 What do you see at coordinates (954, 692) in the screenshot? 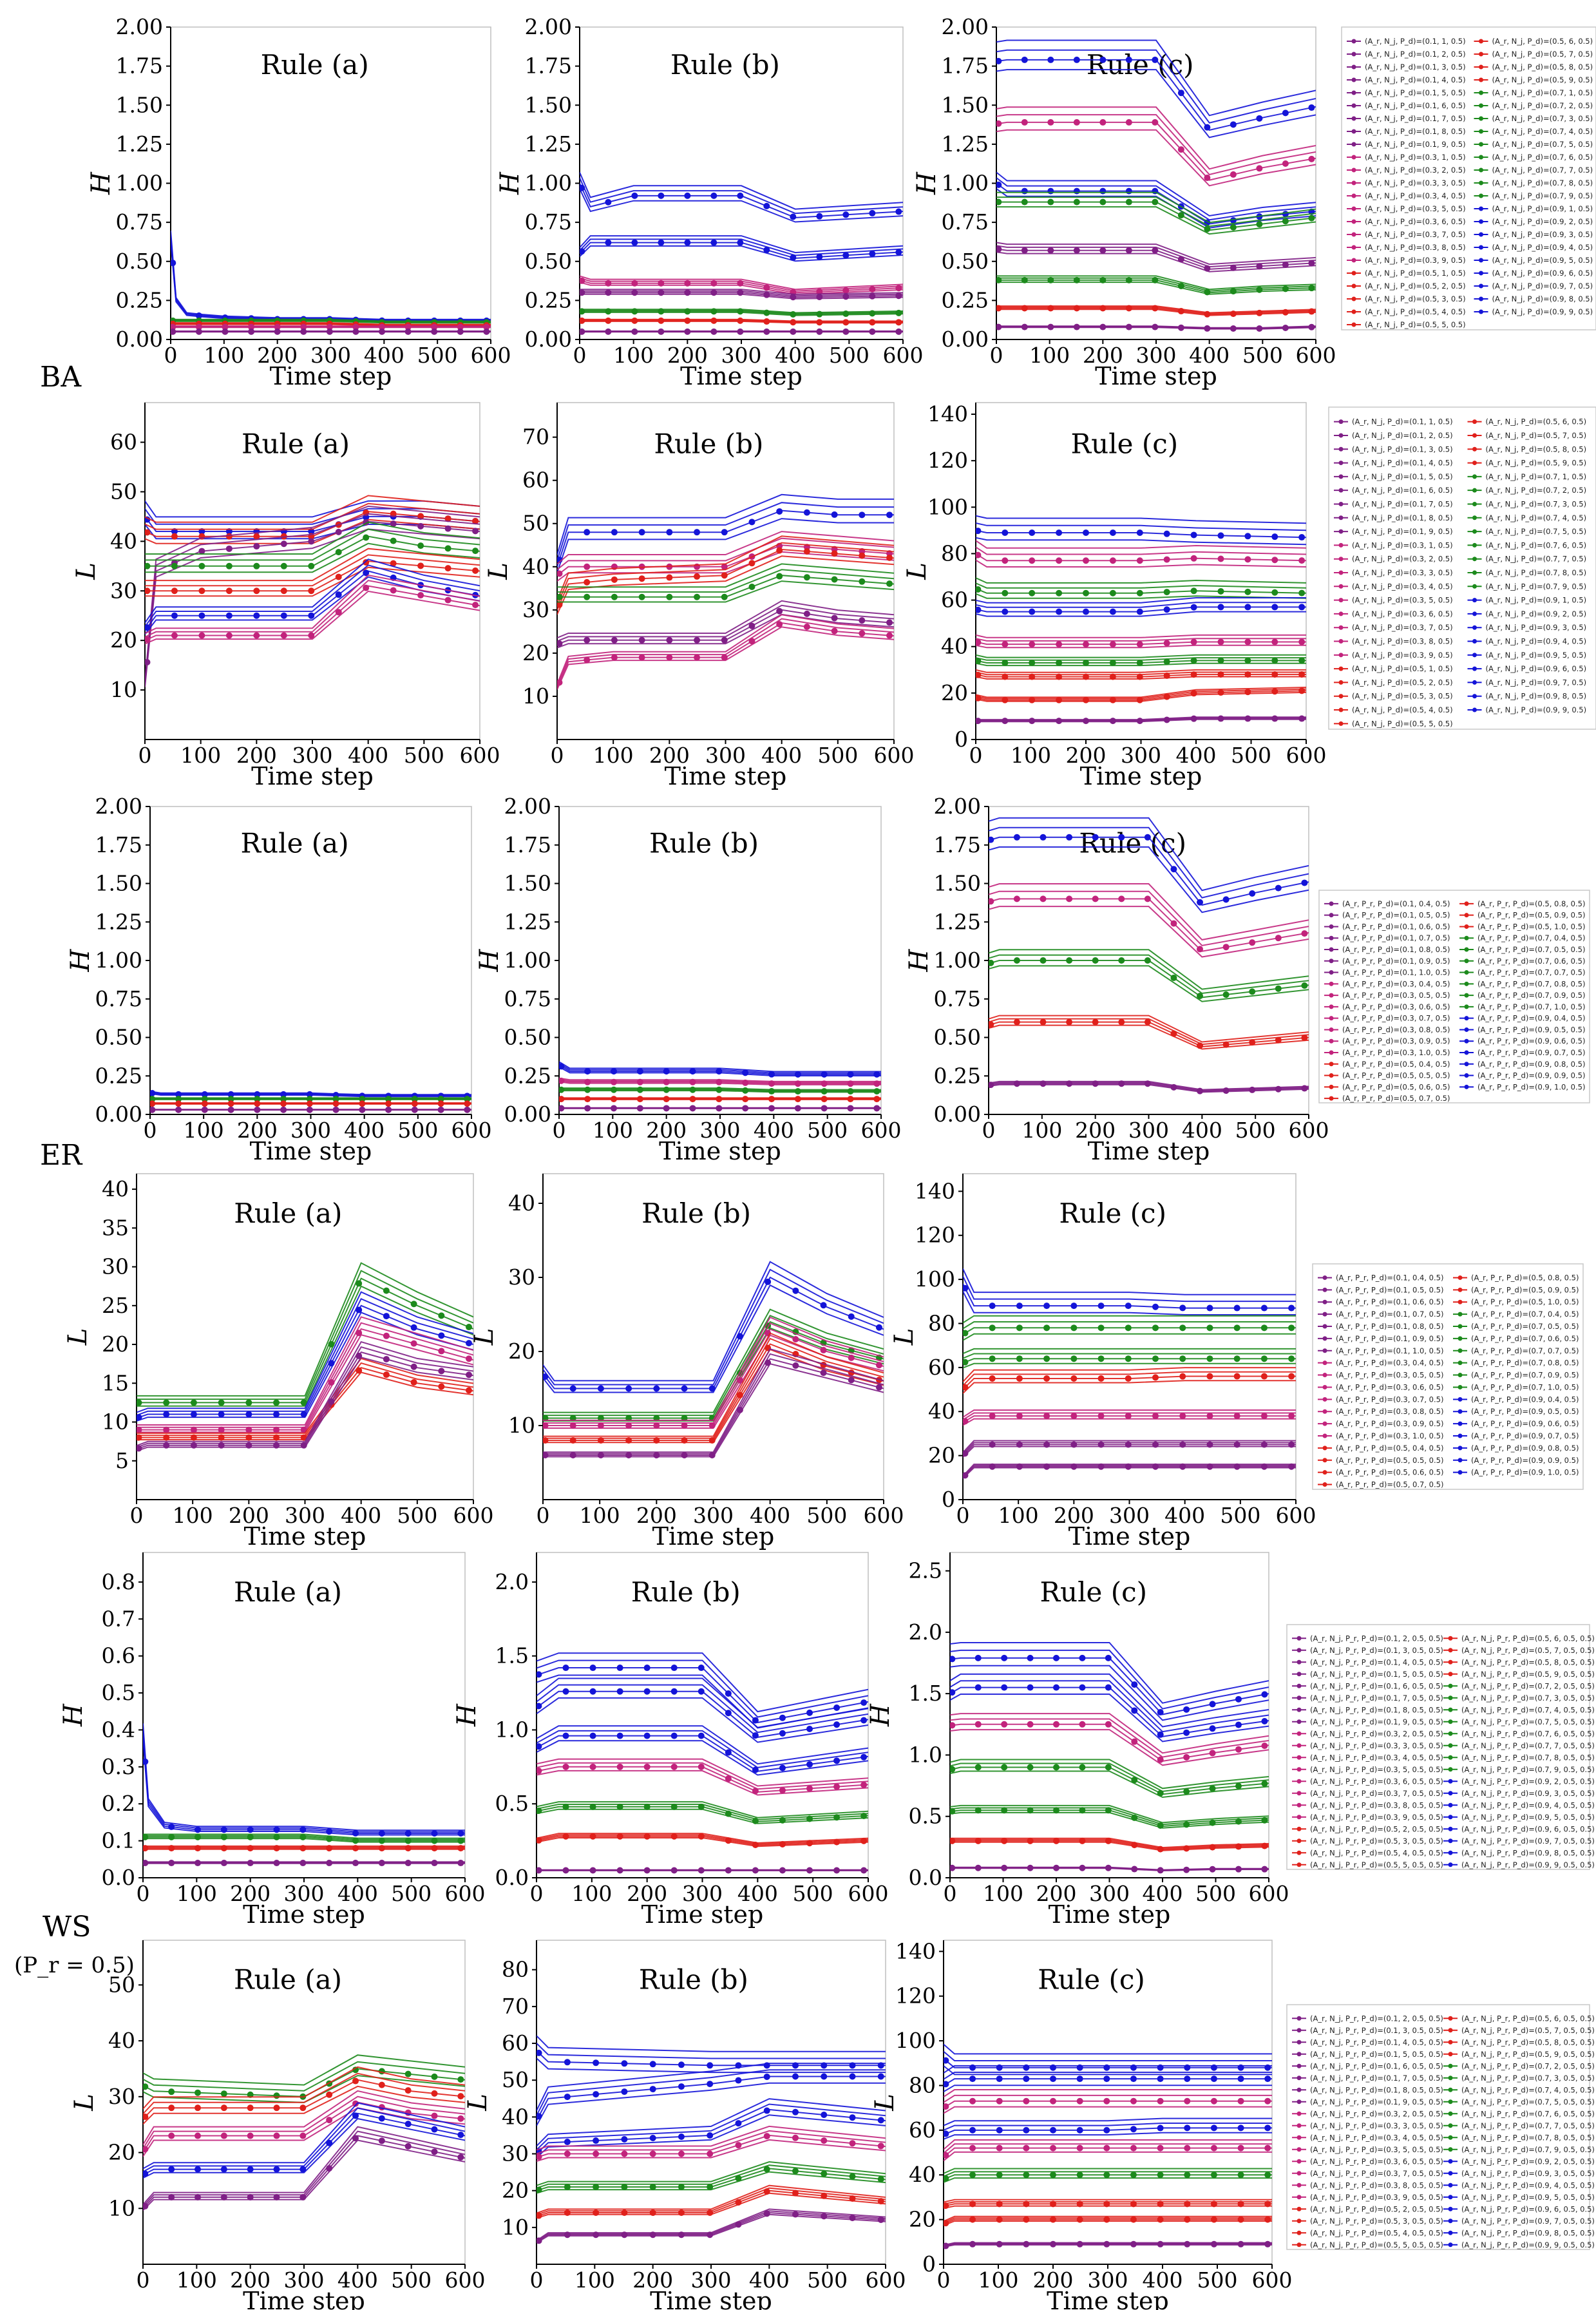
I see `y-tick-label: 20` at bounding box center [954, 692].